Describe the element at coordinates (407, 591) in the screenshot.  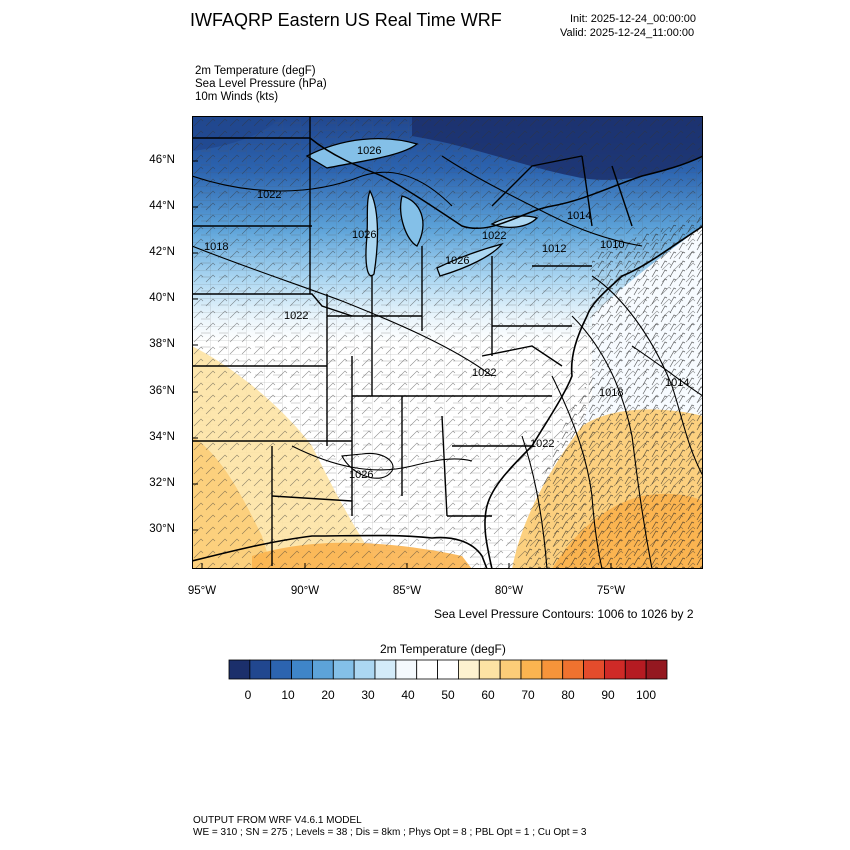
I see `lon-label-85: 85°W` at that location.